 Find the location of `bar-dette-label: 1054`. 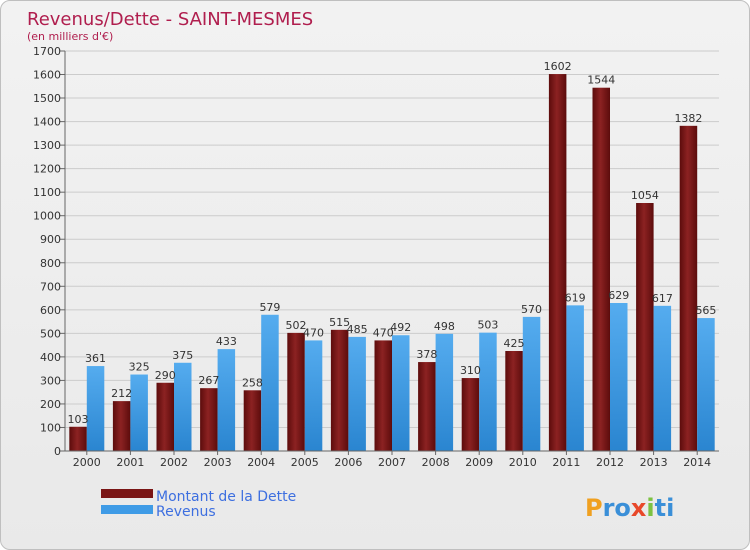

bar-dette-label: 1054 is located at coordinates (645, 195).